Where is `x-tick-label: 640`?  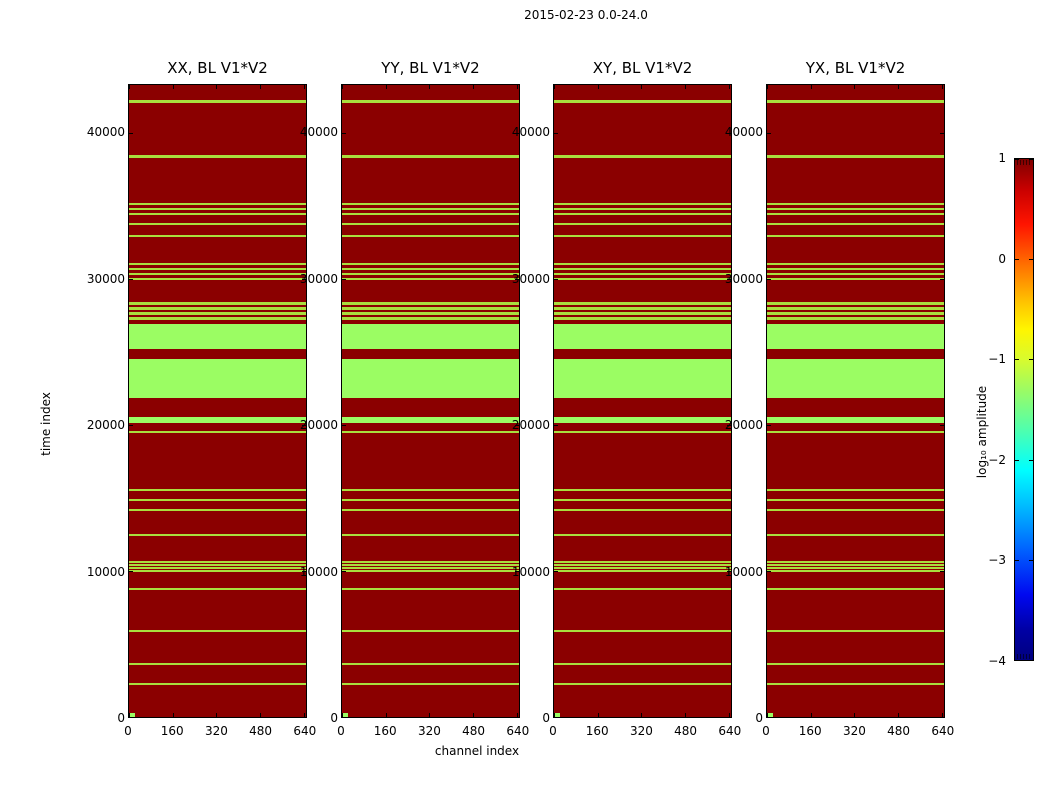 x-tick-label: 640 is located at coordinates (305, 731).